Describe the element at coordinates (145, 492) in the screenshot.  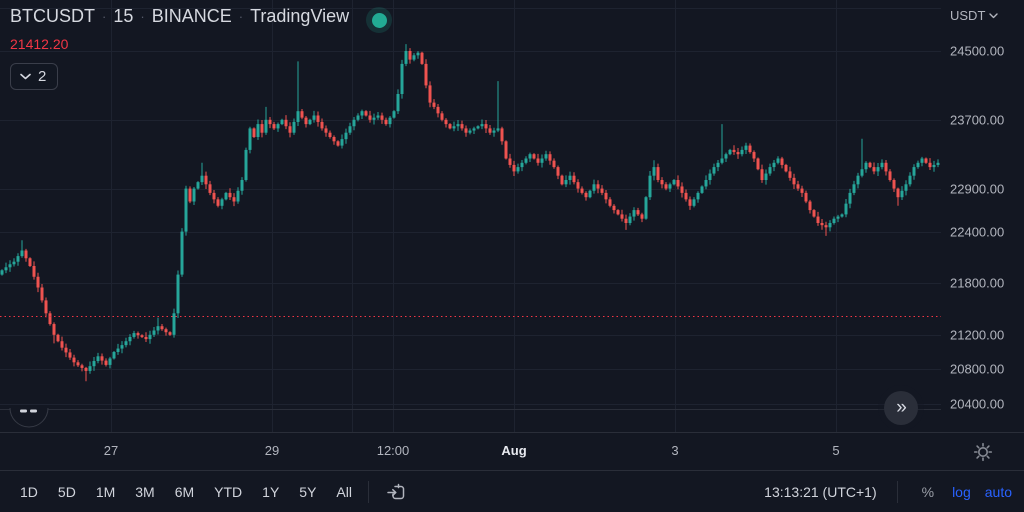
I see `range-button-3m: 3M` at that location.